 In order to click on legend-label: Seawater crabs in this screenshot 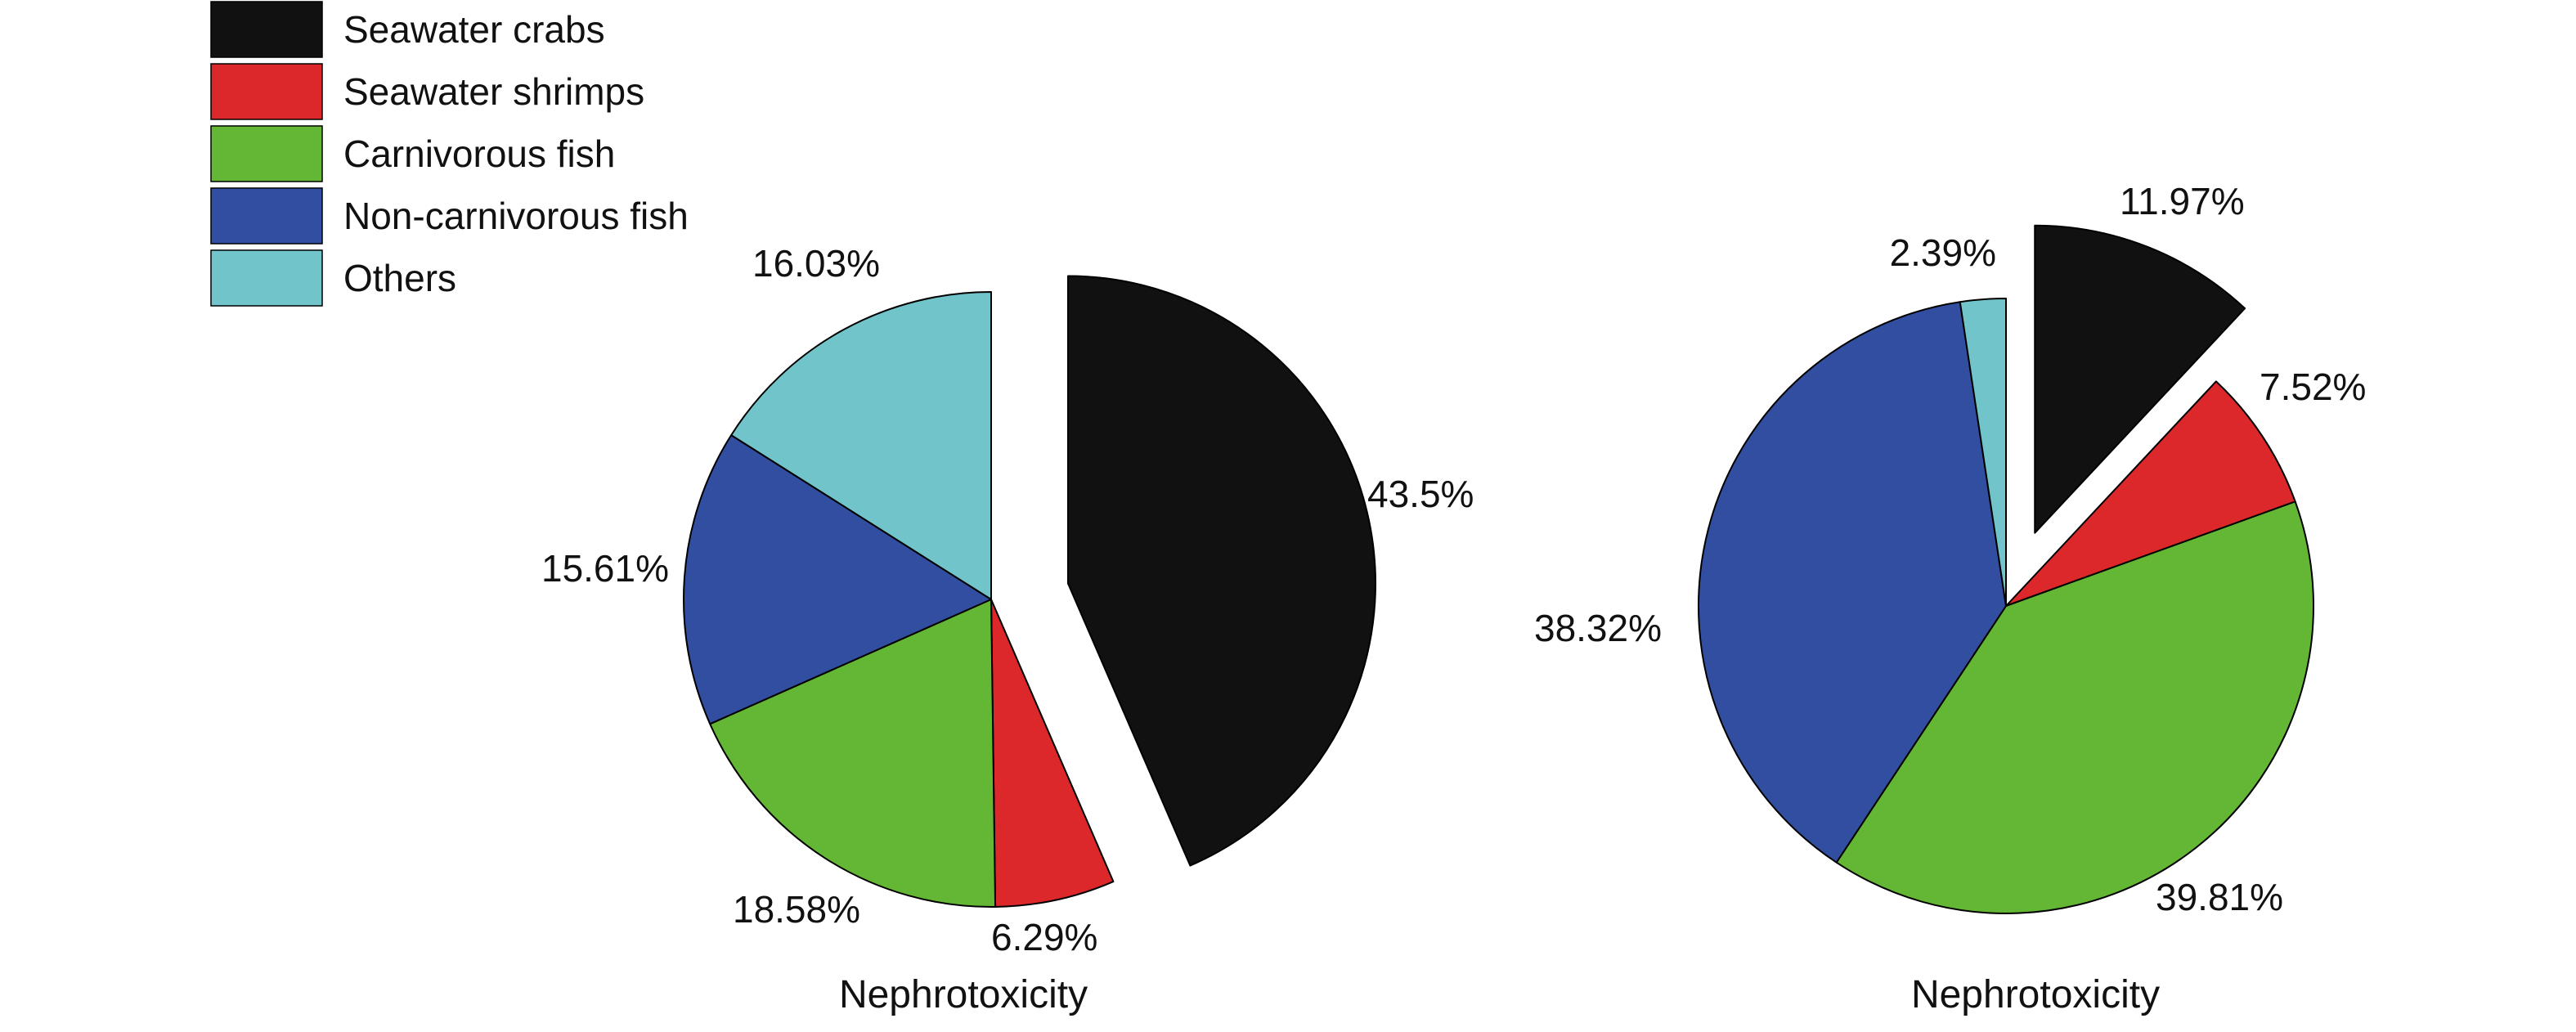, I will do `click(474, 29)`.